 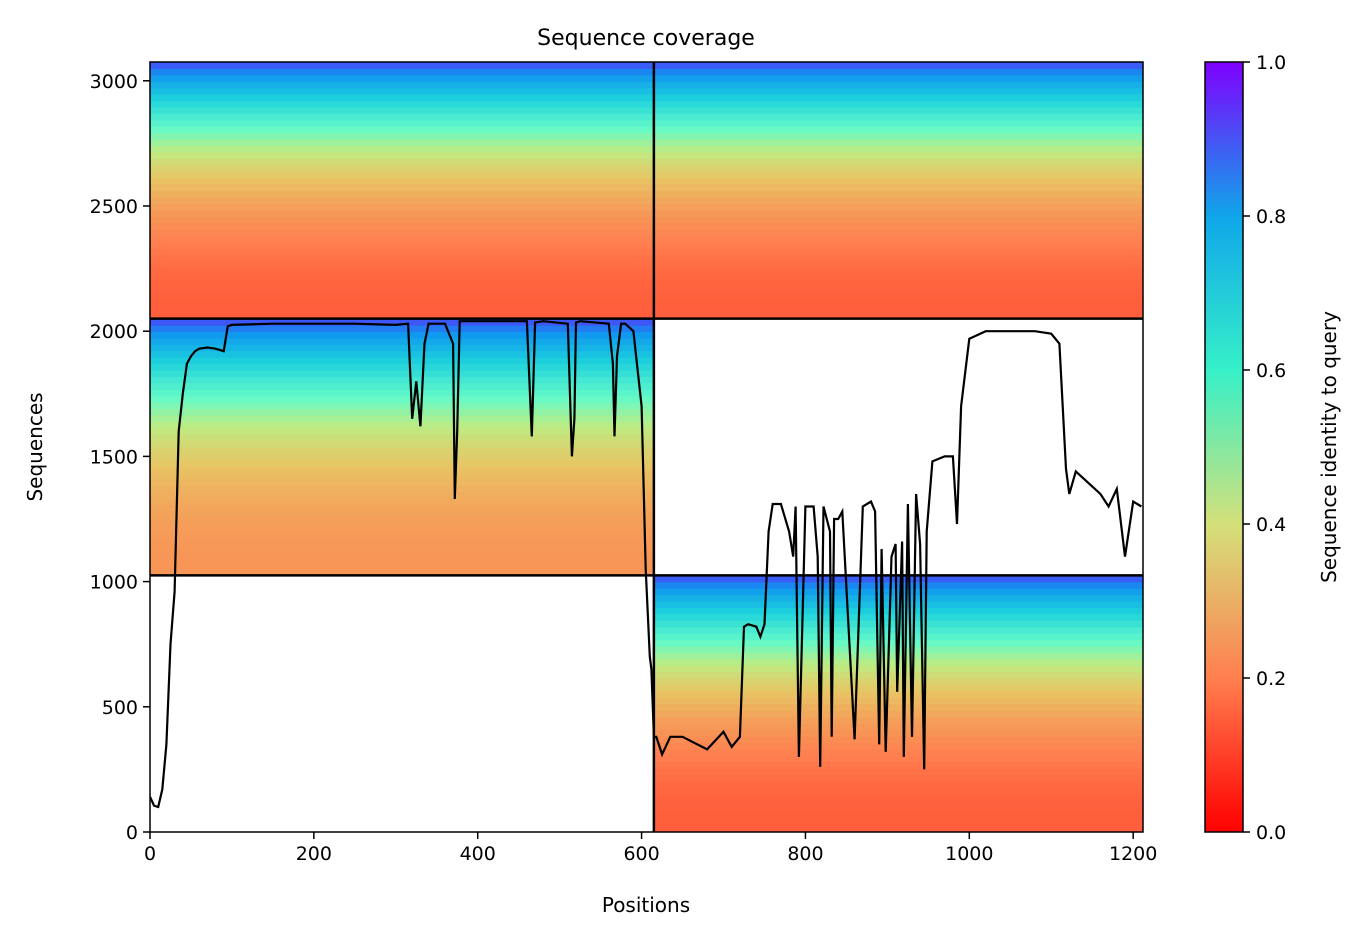 I want to click on y-tick-label: 2500, so click(x=114, y=207).